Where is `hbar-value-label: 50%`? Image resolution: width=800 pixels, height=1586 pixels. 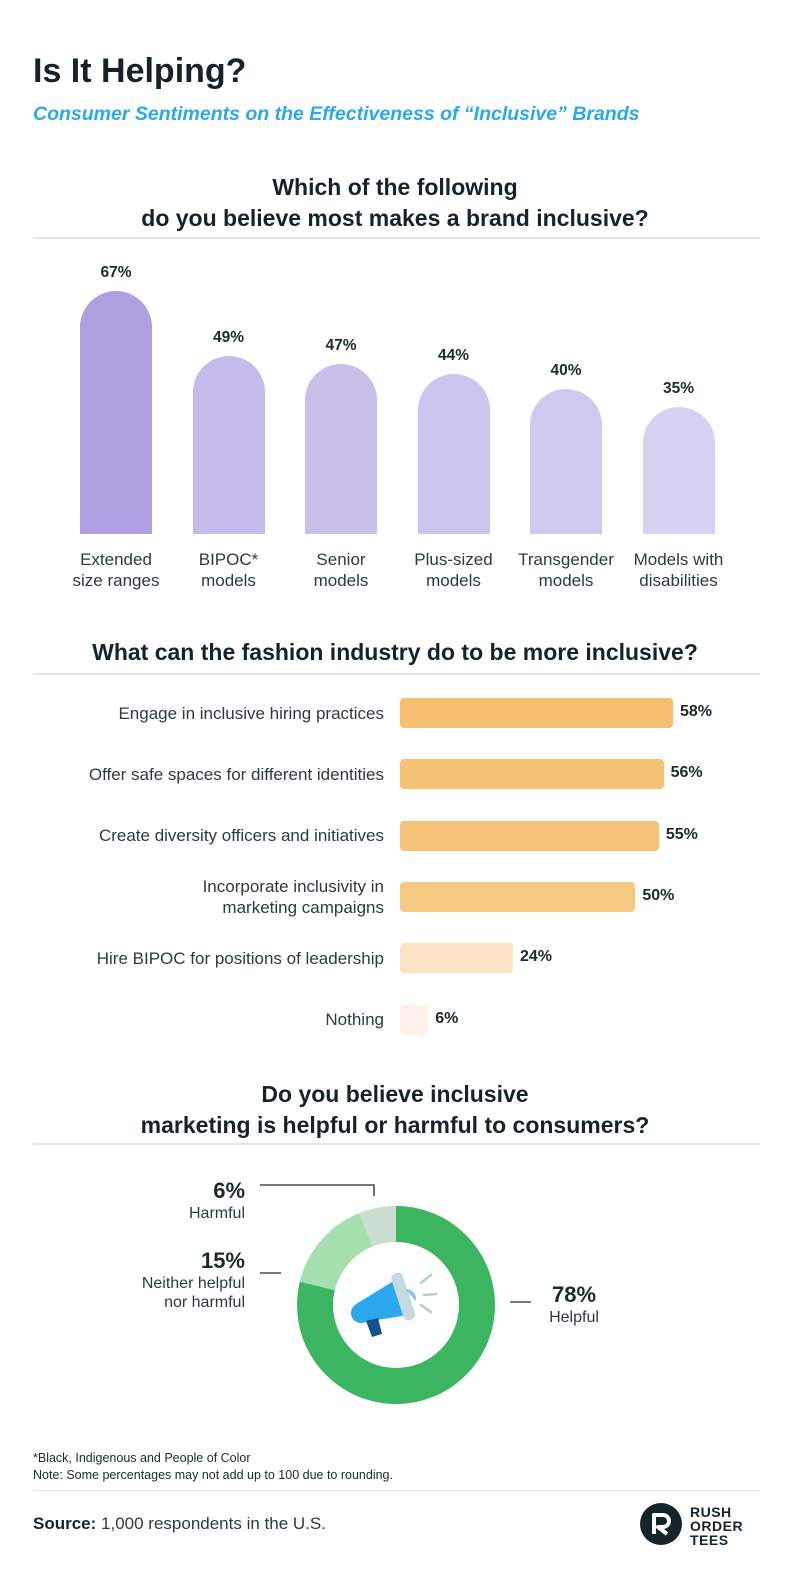 hbar-value-label: 50% is located at coordinates (658, 895).